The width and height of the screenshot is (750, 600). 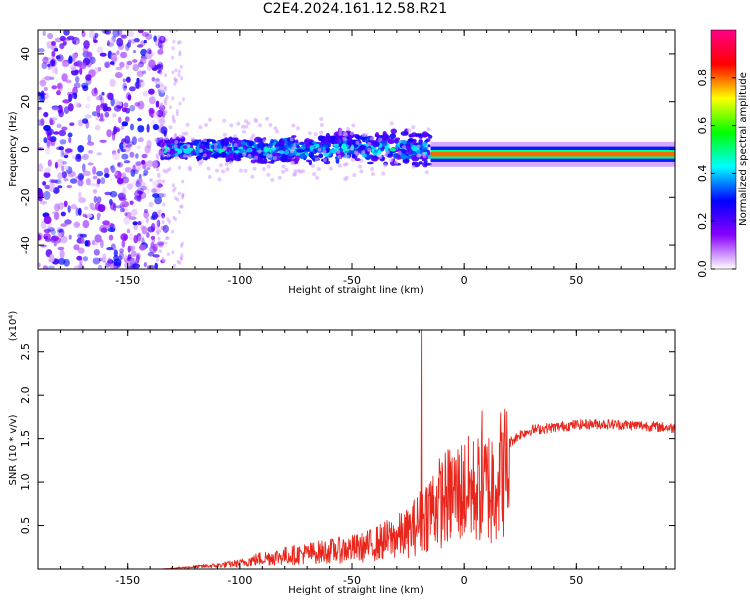 What do you see at coordinates (356, 590) in the screenshot?
I see `snr-x-label: Height of straight line (km)` at bounding box center [356, 590].